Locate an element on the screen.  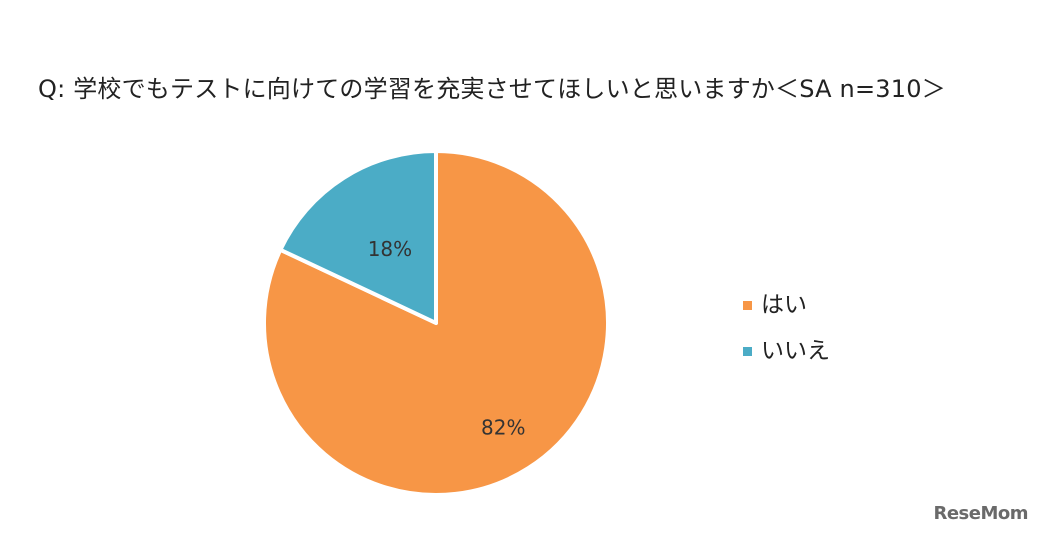
data-label-yes: 82% is located at coordinates (503, 428).